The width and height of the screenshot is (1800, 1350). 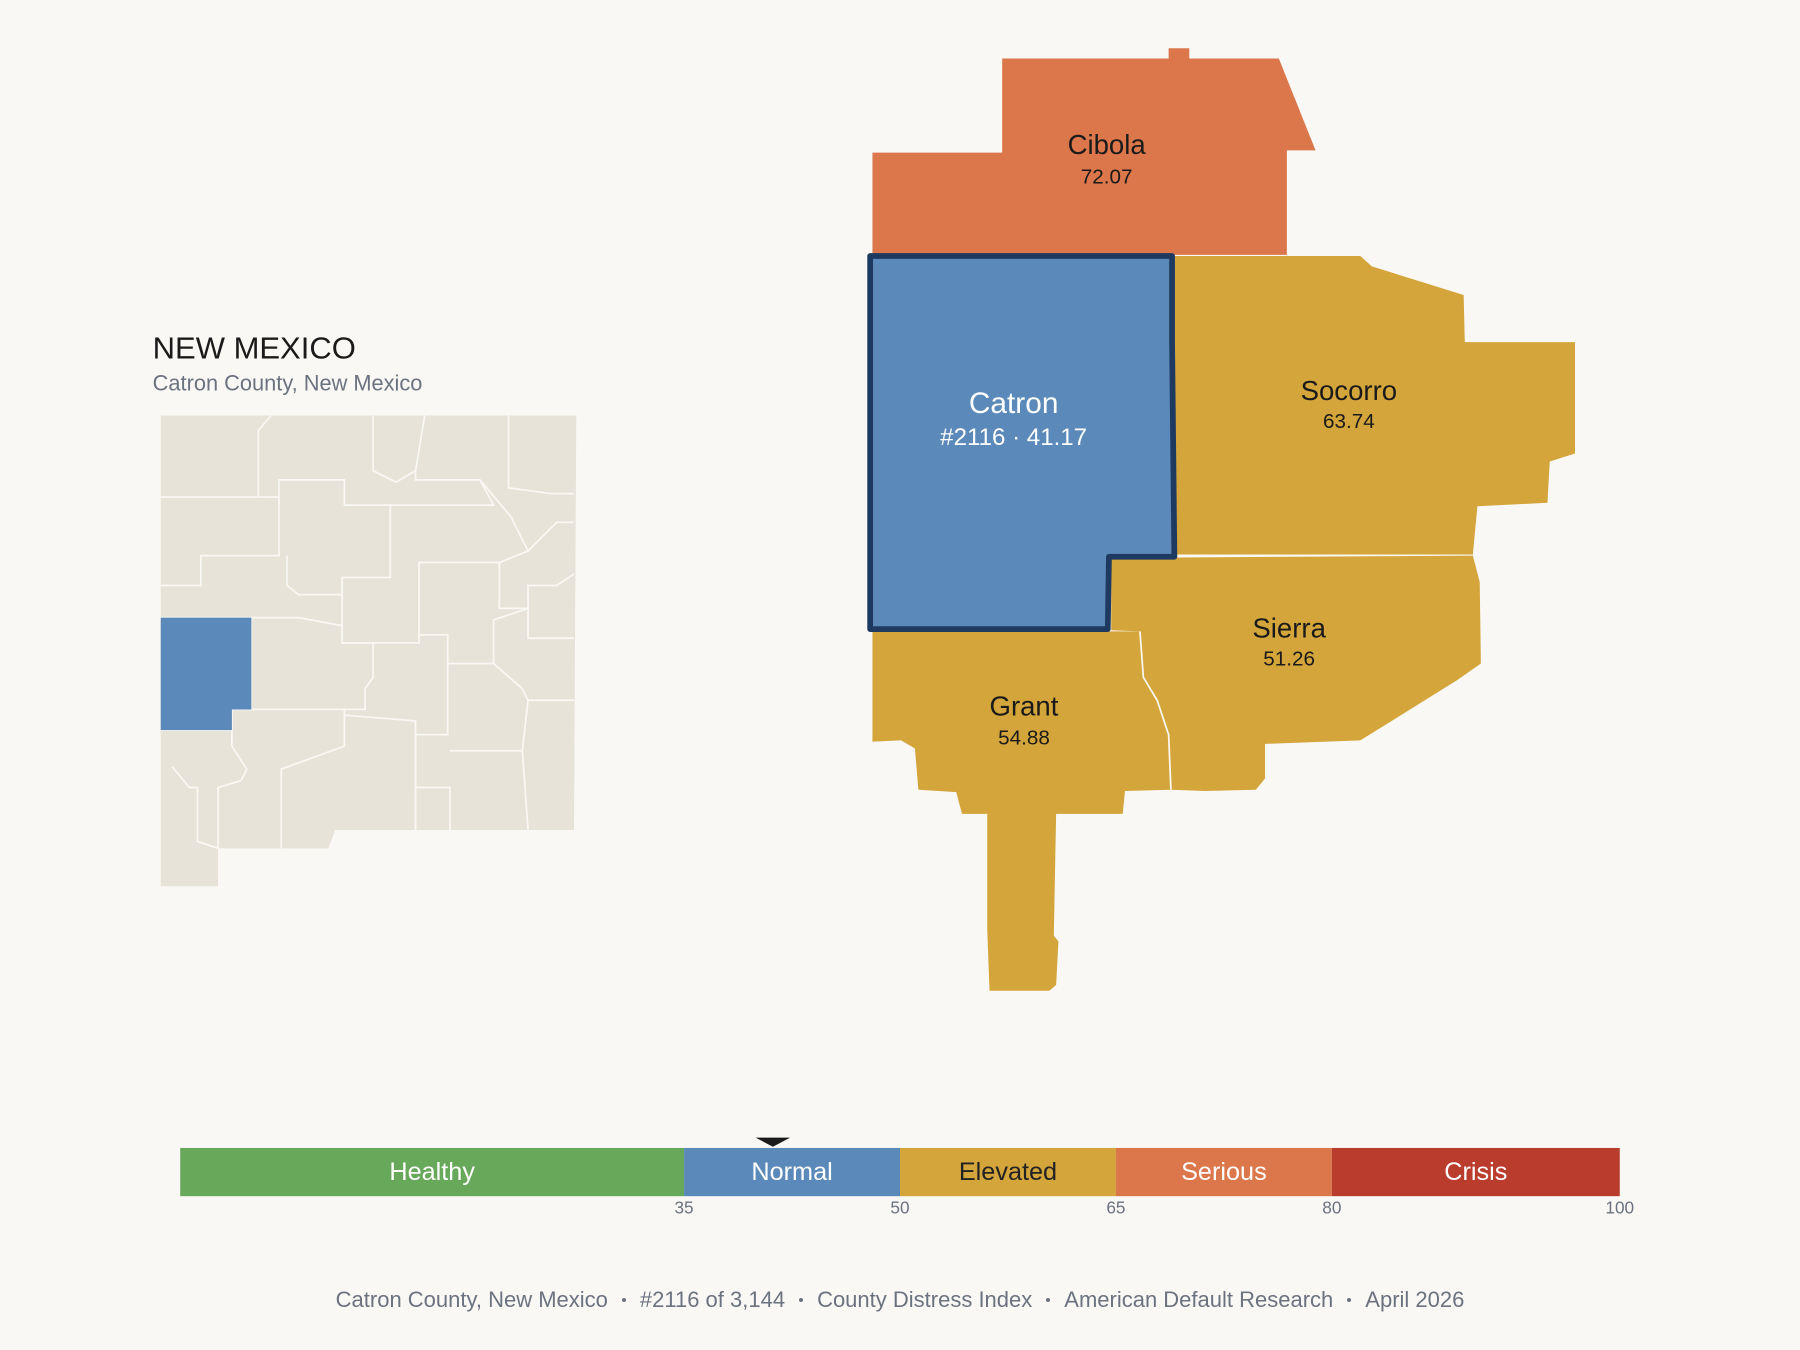 I want to click on county-name: Grant, so click(x=1024, y=706).